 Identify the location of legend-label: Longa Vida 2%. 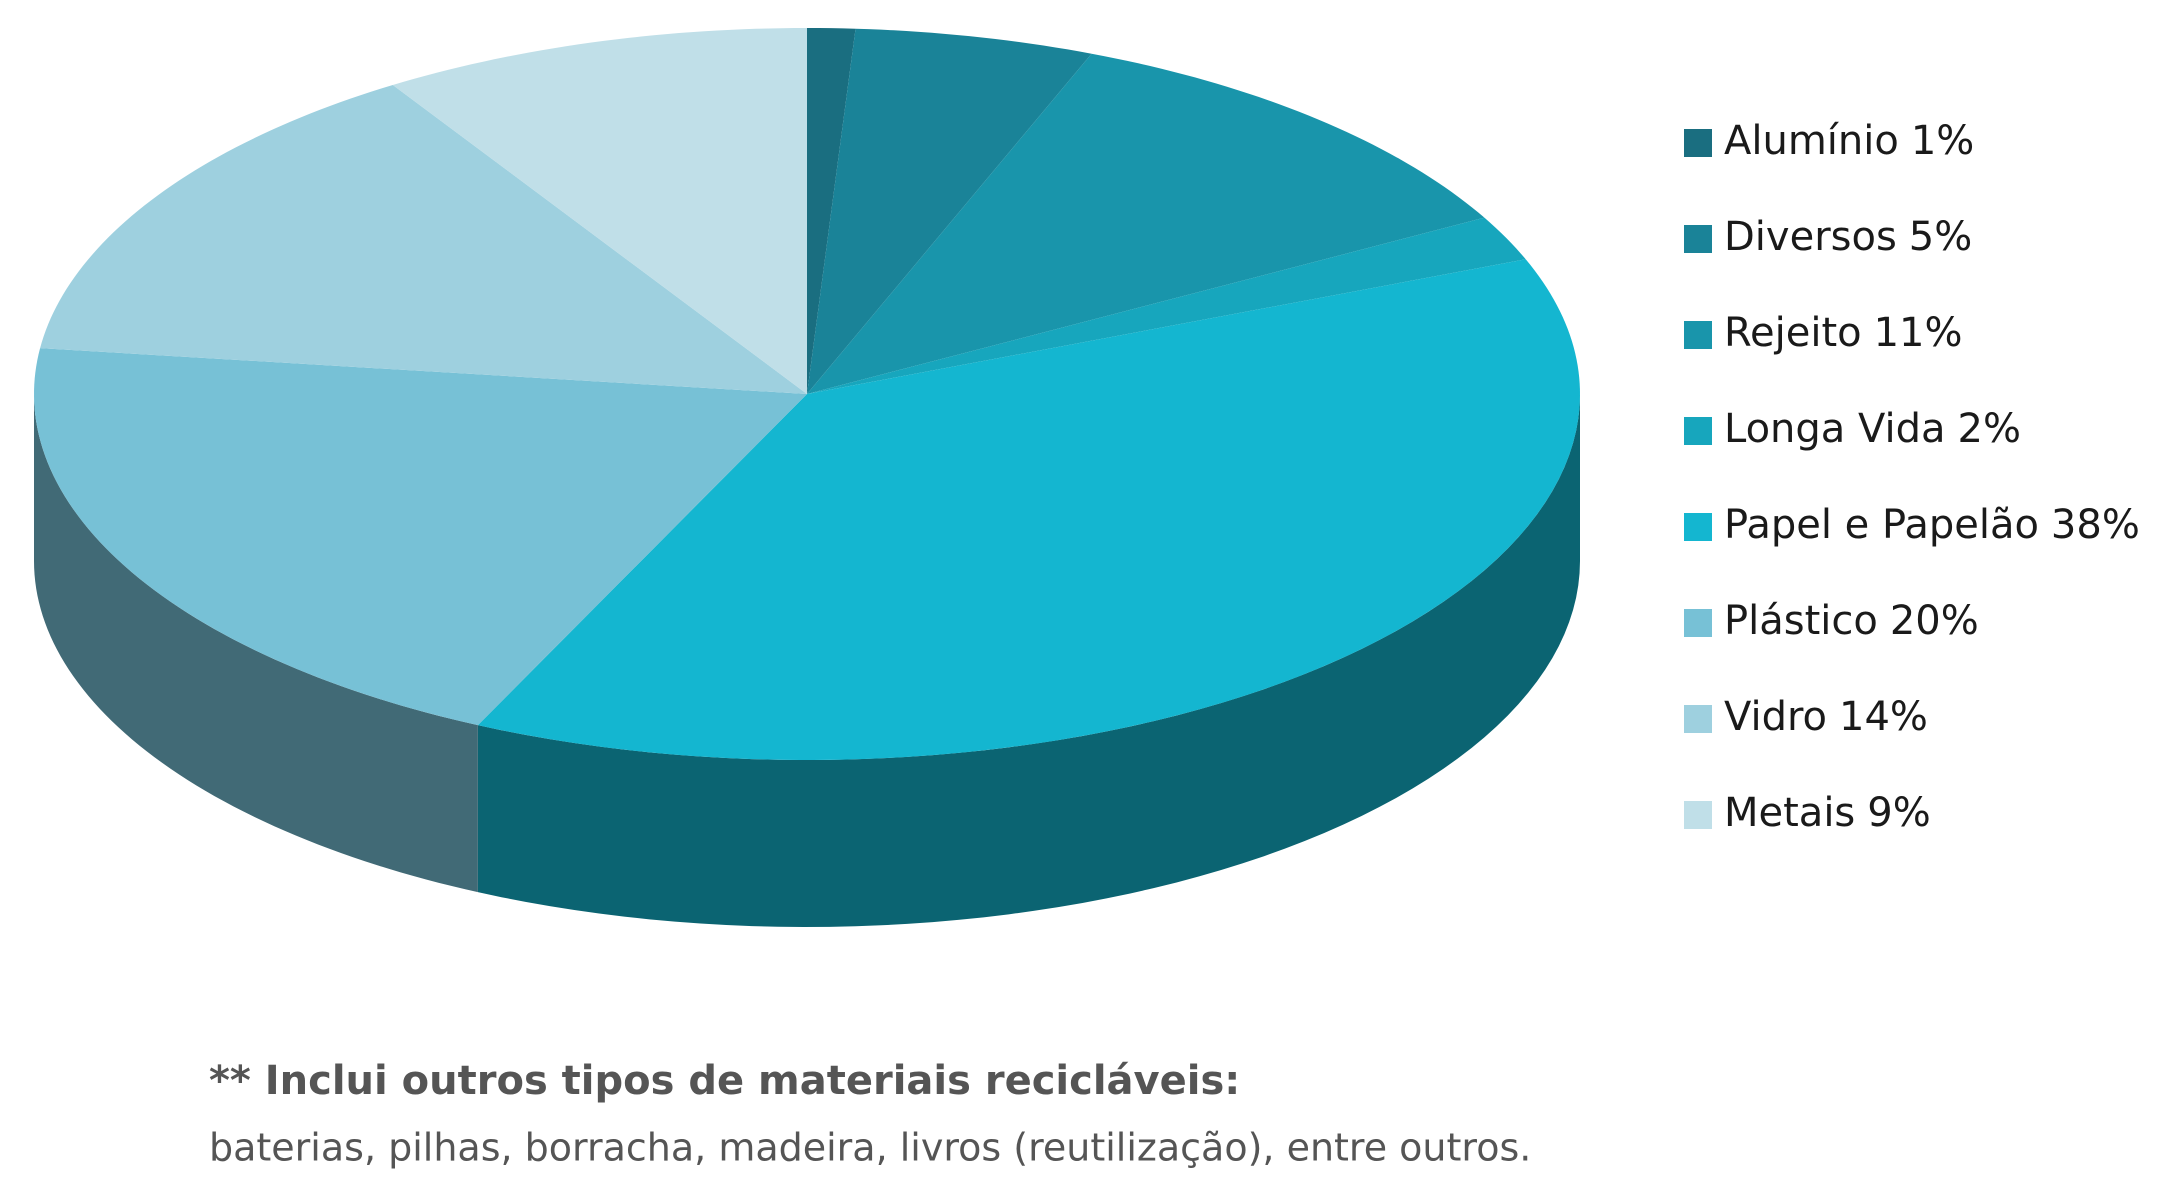
(1872, 429).